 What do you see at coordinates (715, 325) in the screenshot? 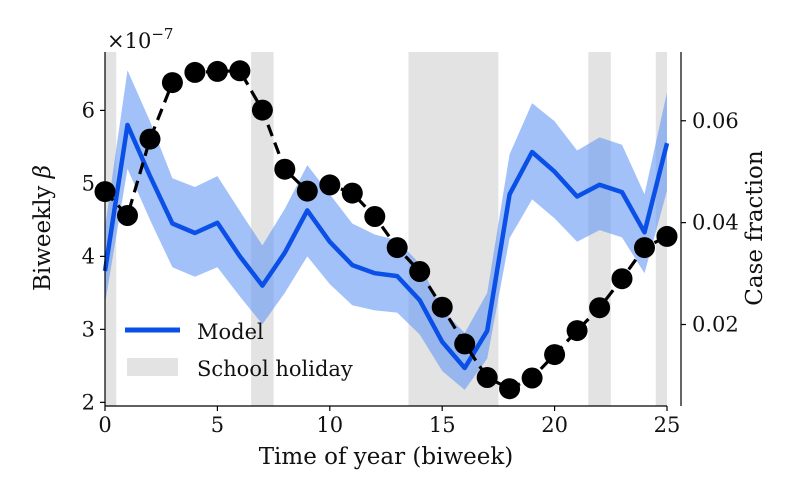
I see `y-right-tick-label-0: 0.02` at bounding box center [715, 325].